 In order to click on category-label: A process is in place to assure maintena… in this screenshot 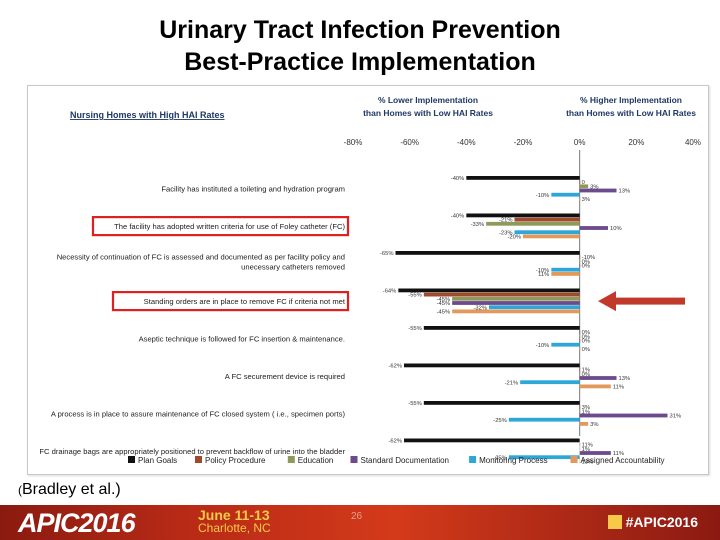, I will do `click(198, 414)`.